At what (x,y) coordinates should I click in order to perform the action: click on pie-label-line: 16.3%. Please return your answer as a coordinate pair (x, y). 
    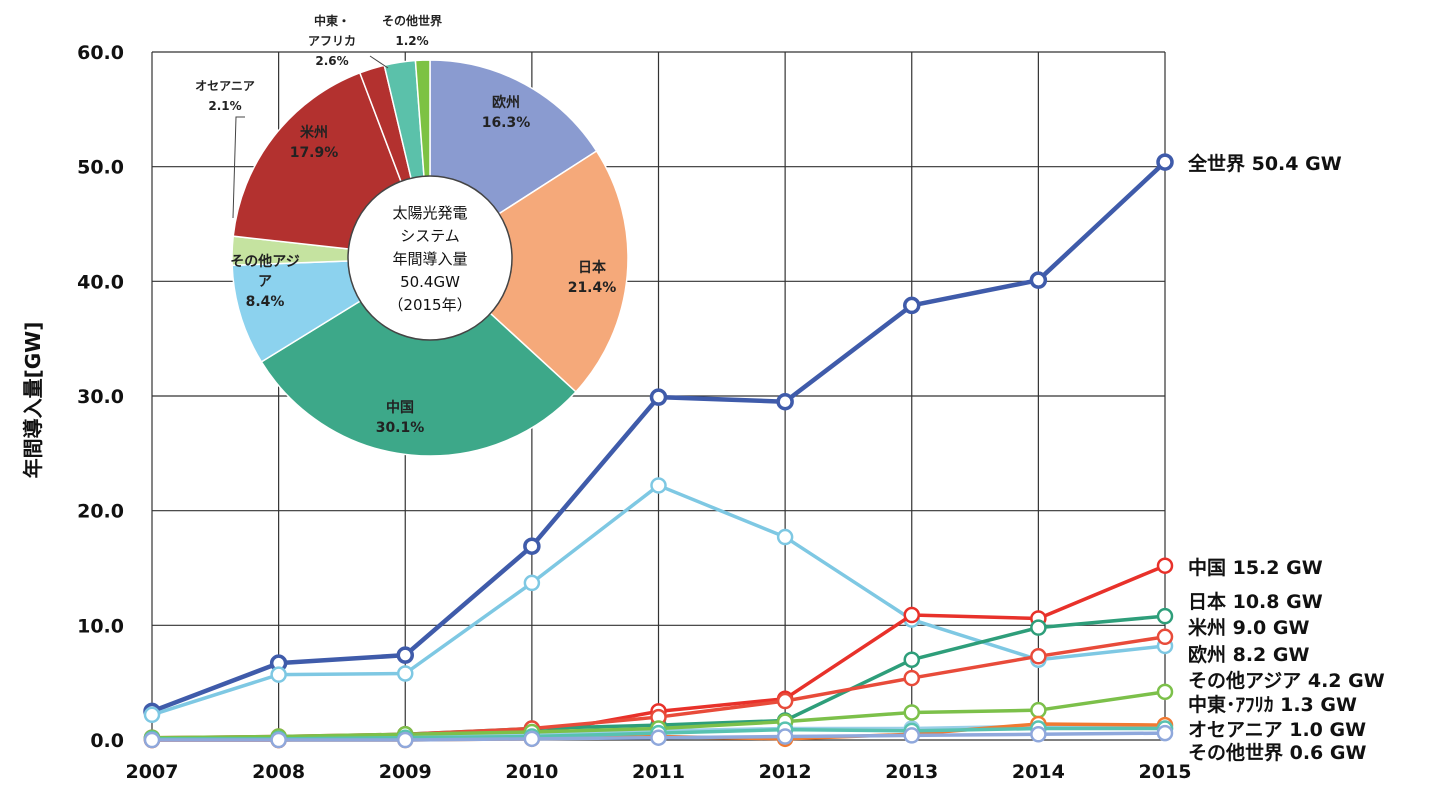
    Looking at the image, I should click on (506, 123).